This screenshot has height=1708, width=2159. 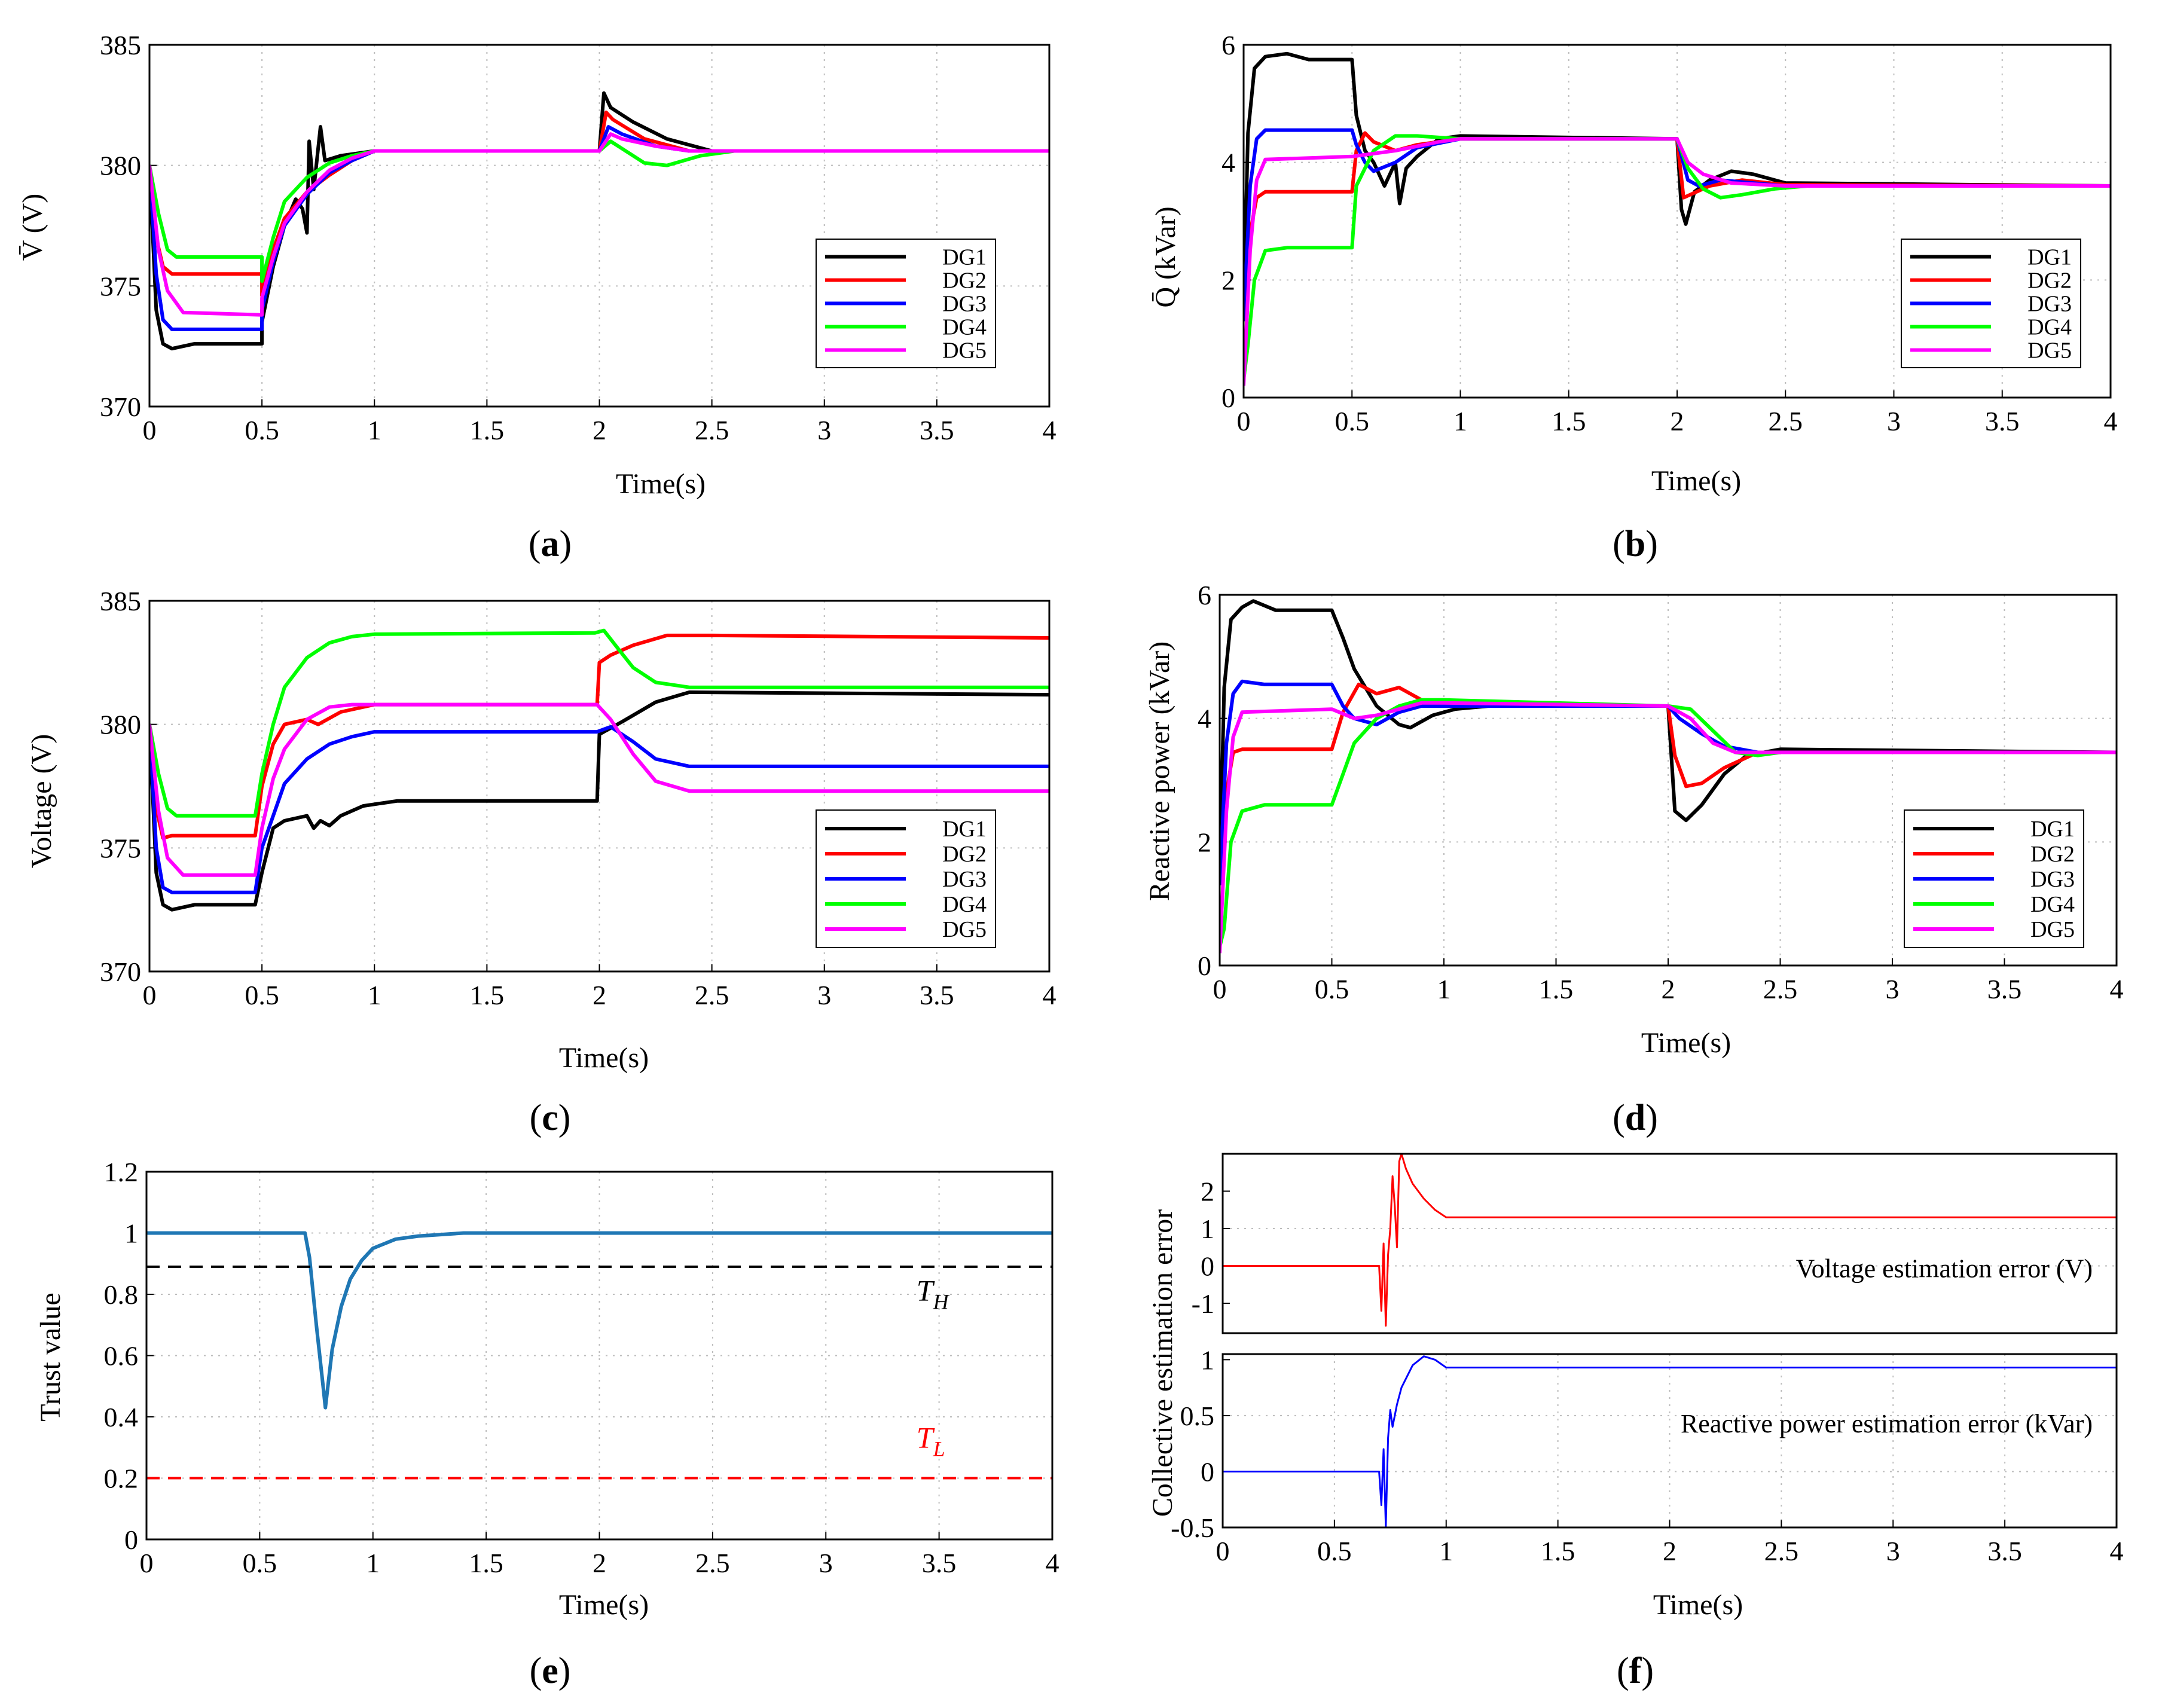 I want to click on panel-c-ytick-label: 380, so click(x=120, y=725).